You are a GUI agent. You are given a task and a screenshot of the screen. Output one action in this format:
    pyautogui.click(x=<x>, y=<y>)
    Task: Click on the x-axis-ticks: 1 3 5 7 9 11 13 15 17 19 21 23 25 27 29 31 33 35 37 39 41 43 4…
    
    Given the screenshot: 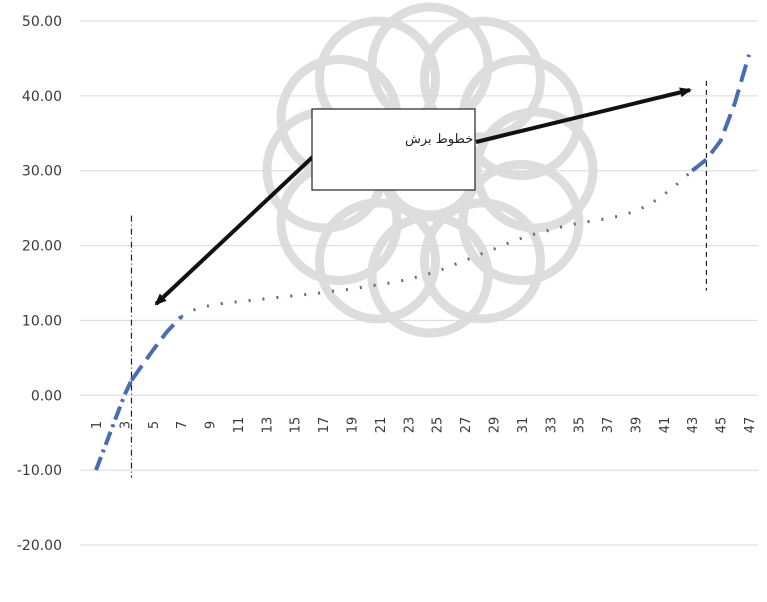 What is the action you would take?
    pyautogui.click(x=424, y=425)
    